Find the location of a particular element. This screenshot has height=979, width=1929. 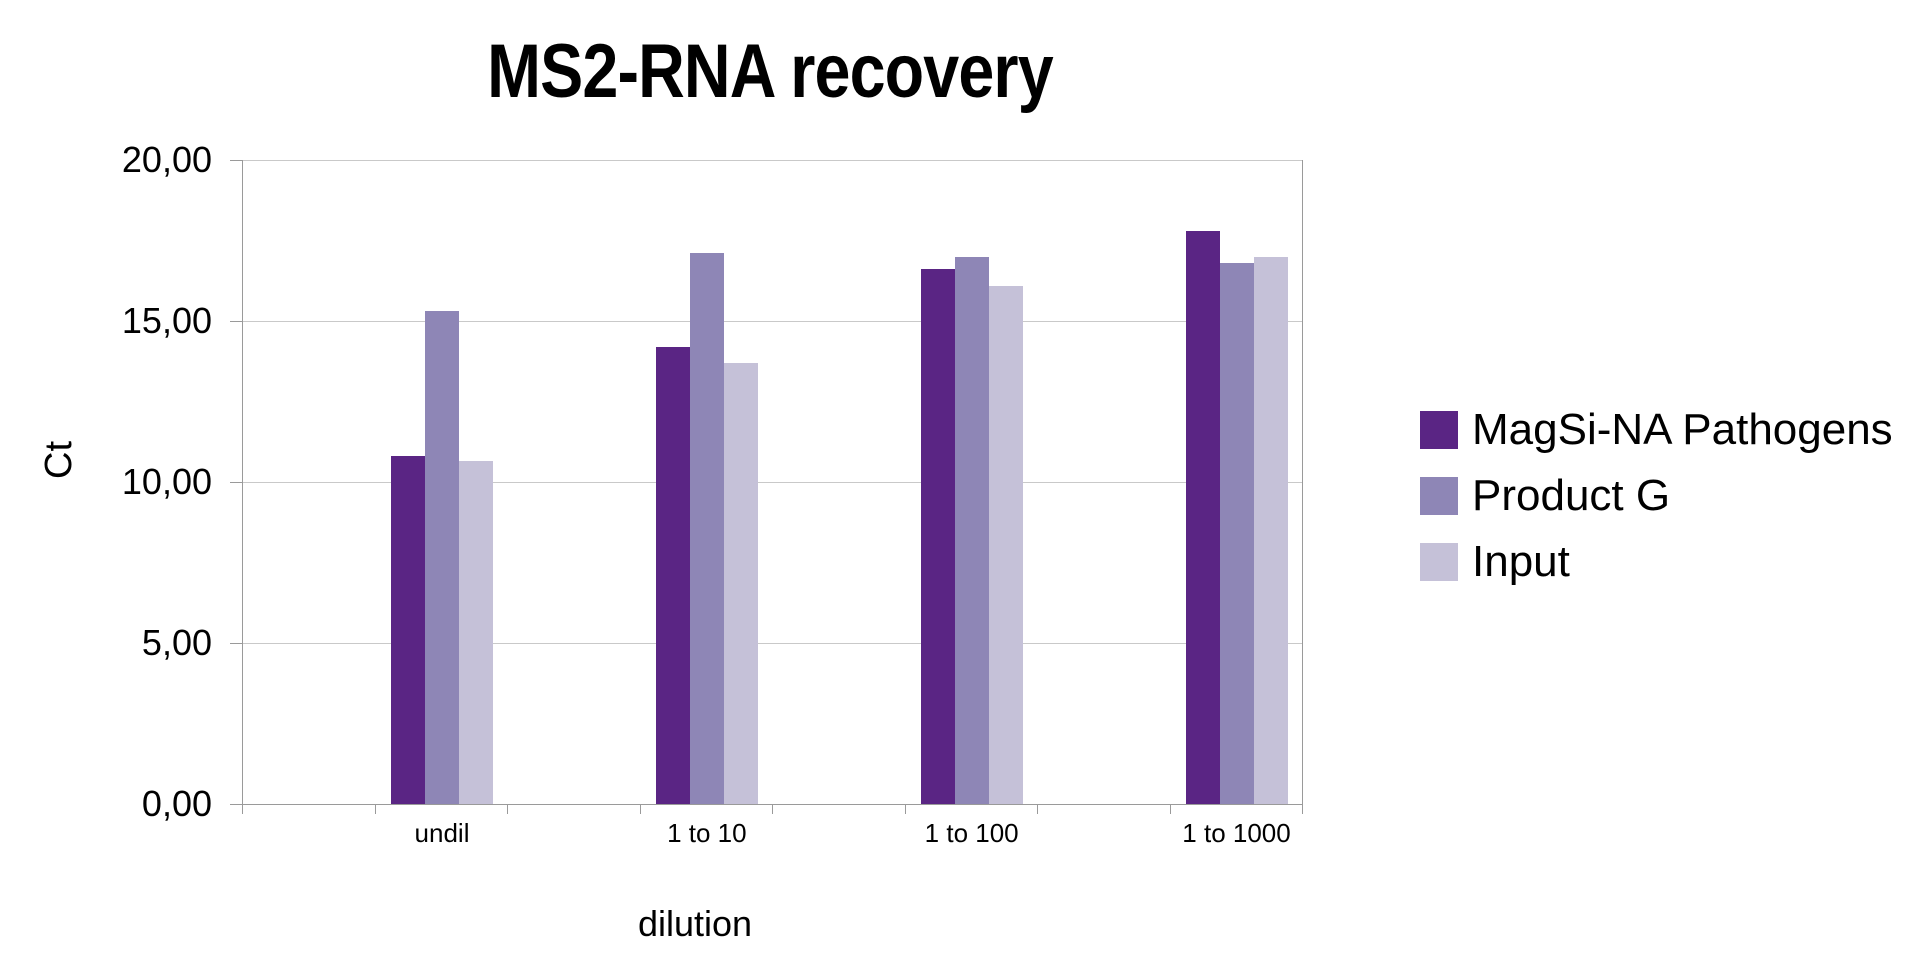

y-tick-label: 20,00 is located at coordinates (166, 159).